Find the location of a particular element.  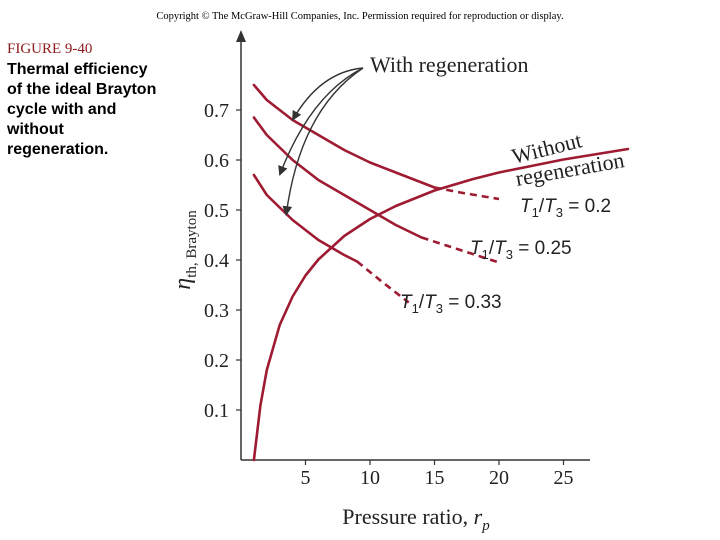

y-axis-title: ηth, Brayton is located at coordinates (185, 250).